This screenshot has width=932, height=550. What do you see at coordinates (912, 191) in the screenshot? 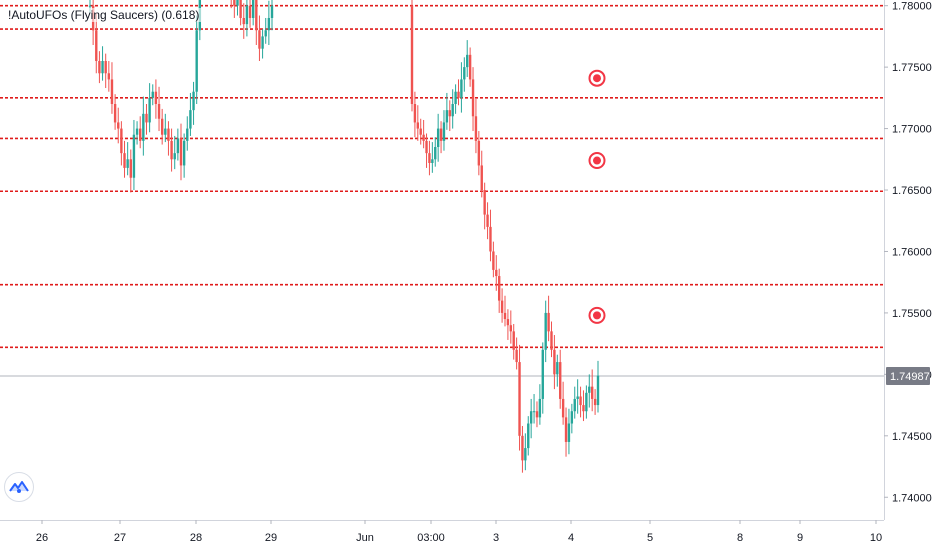
I see `y-tick-label: 1.76500` at bounding box center [912, 191].